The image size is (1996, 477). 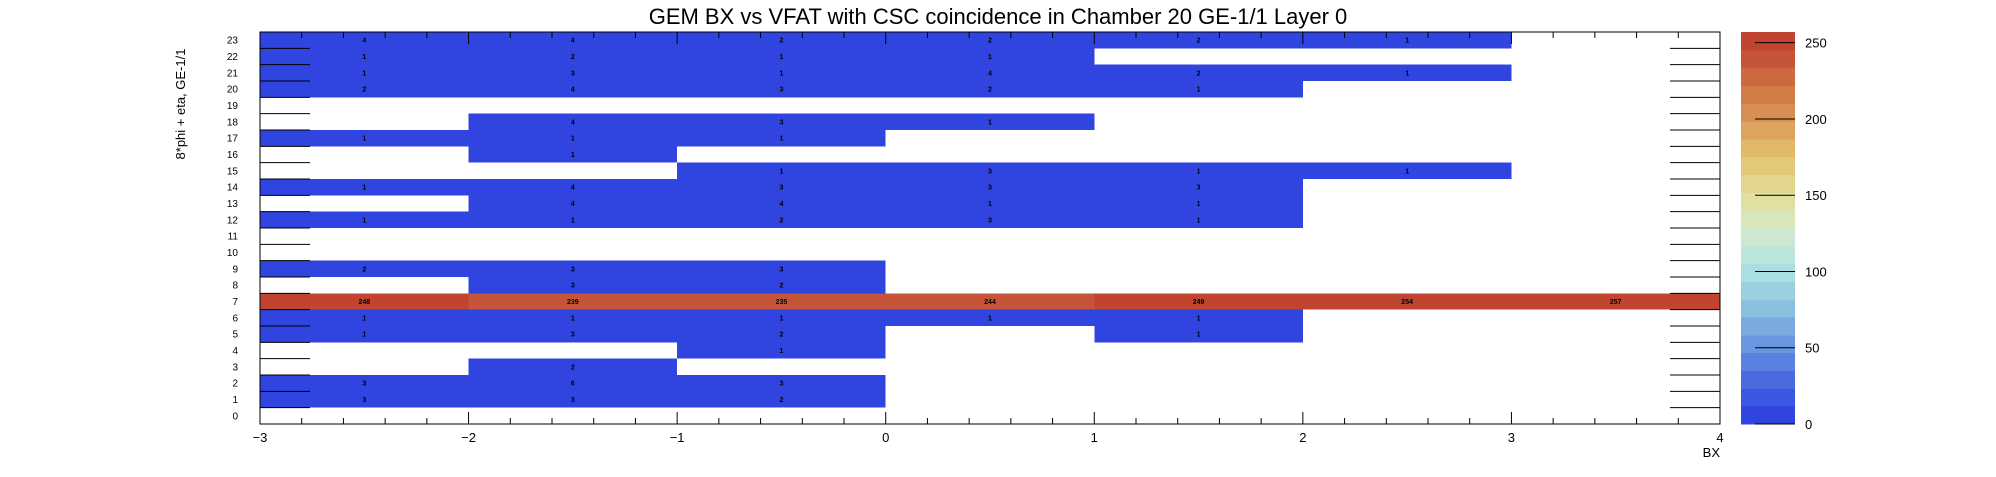 What do you see at coordinates (1407, 302) in the screenshot?
I see `cell-value-label: 254` at bounding box center [1407, 302].